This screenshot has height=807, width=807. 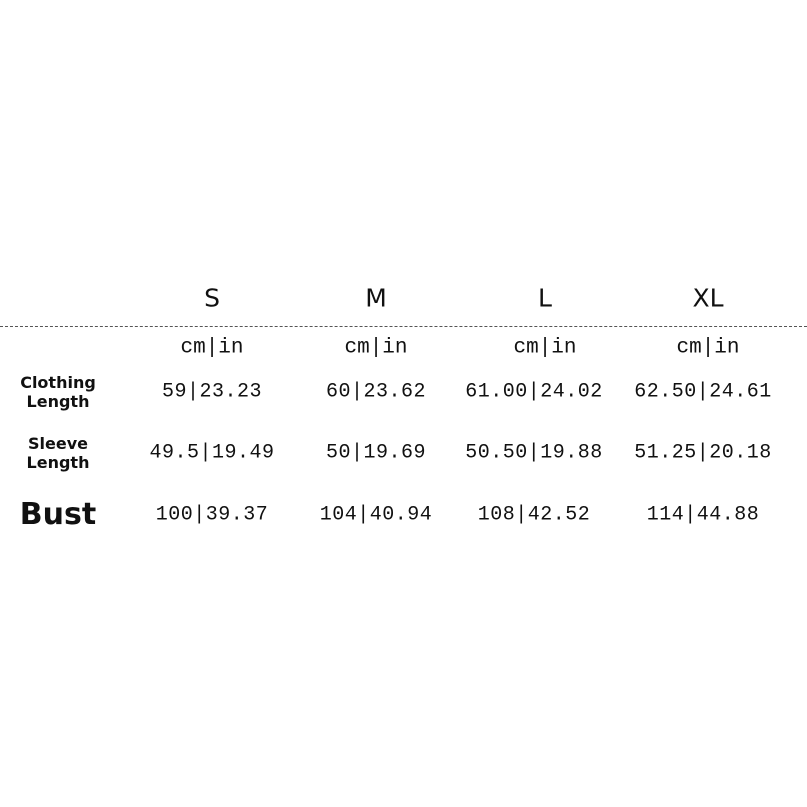 What do you see at coordinates (212, 515) in the screenshot?
I see `size-value: 100|39.37` at bounding box center [212, 515].